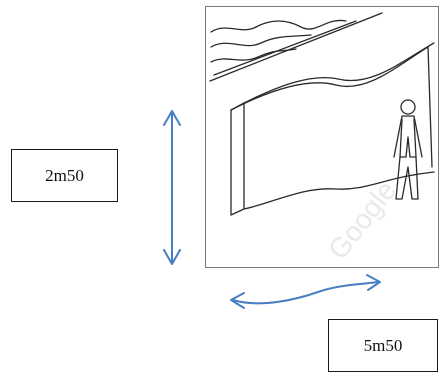  I want to click on shoreline-line, so click(296, 47).